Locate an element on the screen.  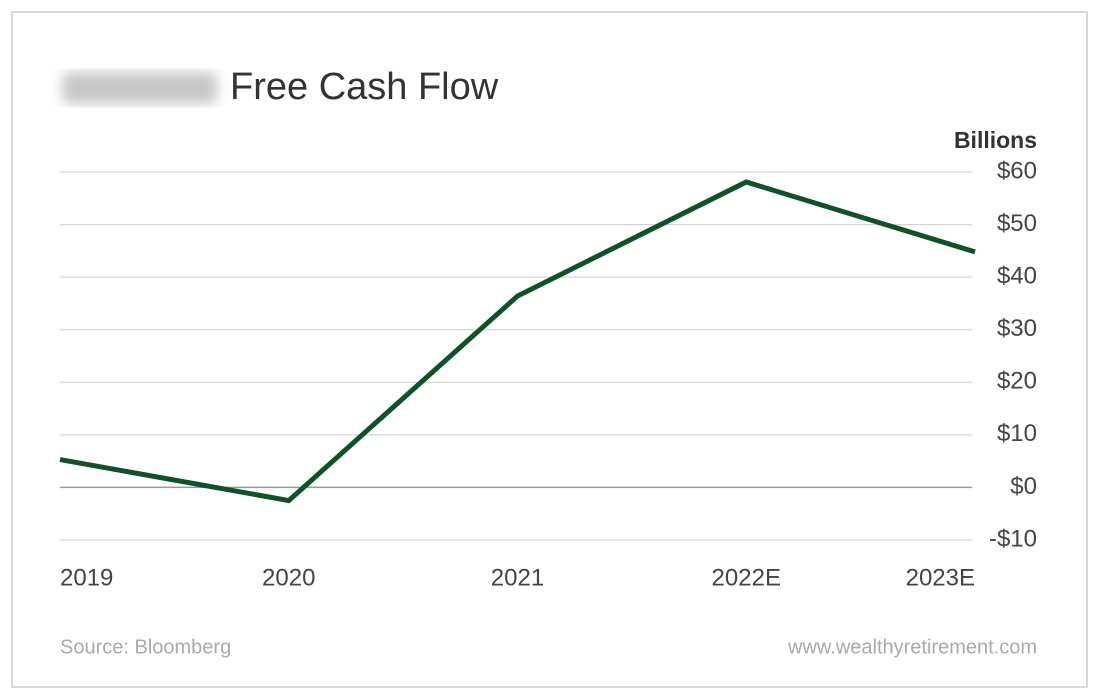
blurred-name is located at coordinates (139, 88).